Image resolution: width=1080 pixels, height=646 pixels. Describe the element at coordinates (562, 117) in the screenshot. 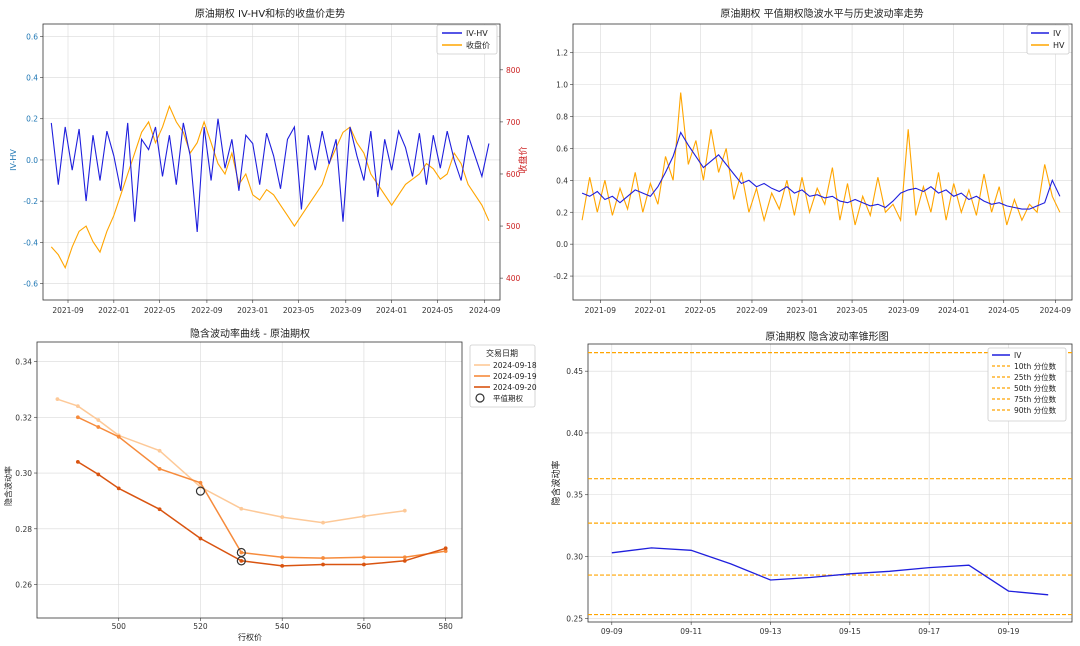

I see `y-tick-label: 0.8` at that location.